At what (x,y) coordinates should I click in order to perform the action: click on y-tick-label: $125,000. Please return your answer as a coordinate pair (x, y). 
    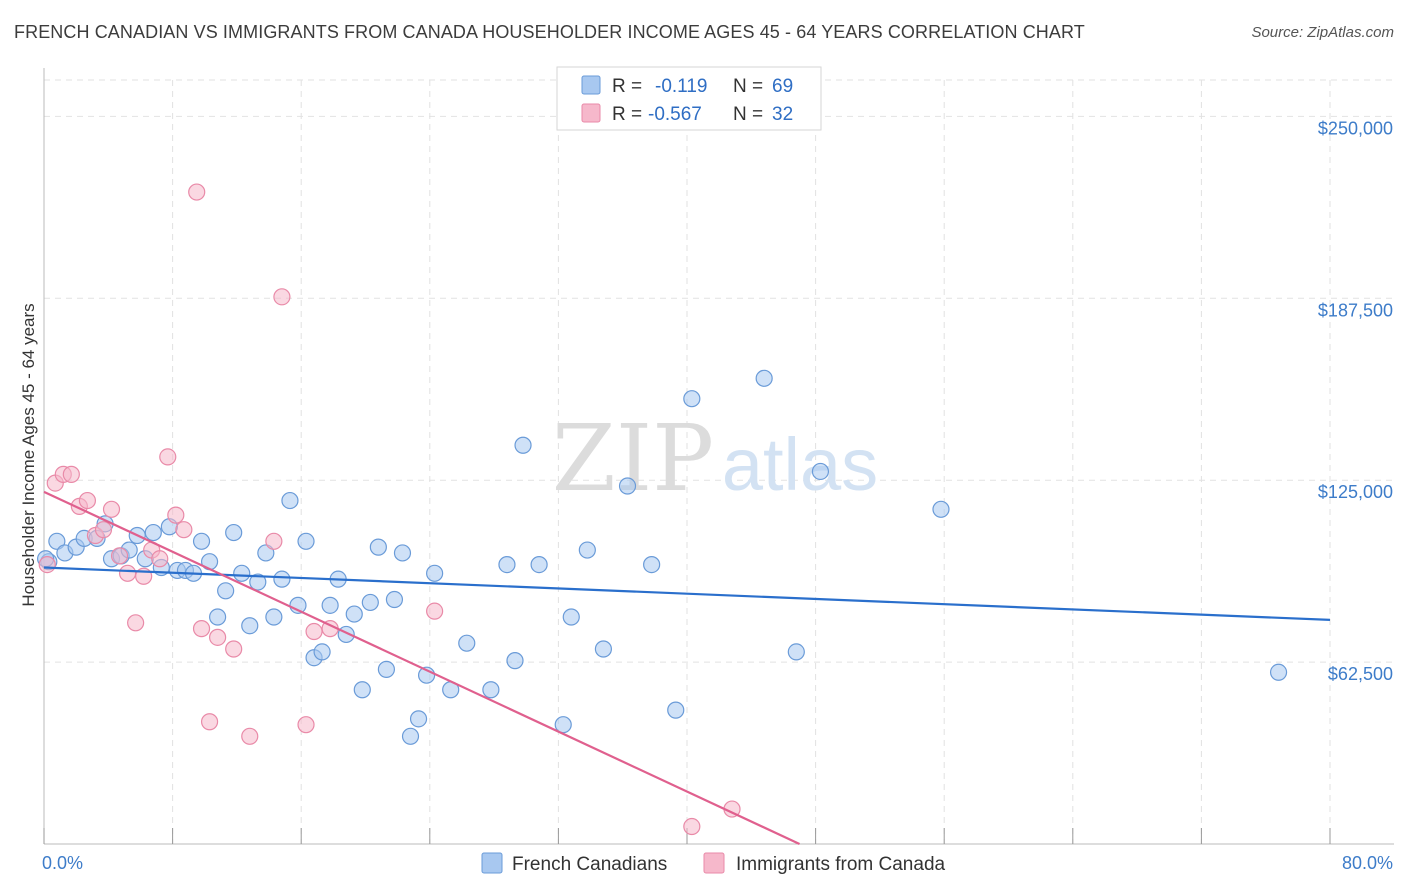
    Looking at the image, I should click on (1355, 492).